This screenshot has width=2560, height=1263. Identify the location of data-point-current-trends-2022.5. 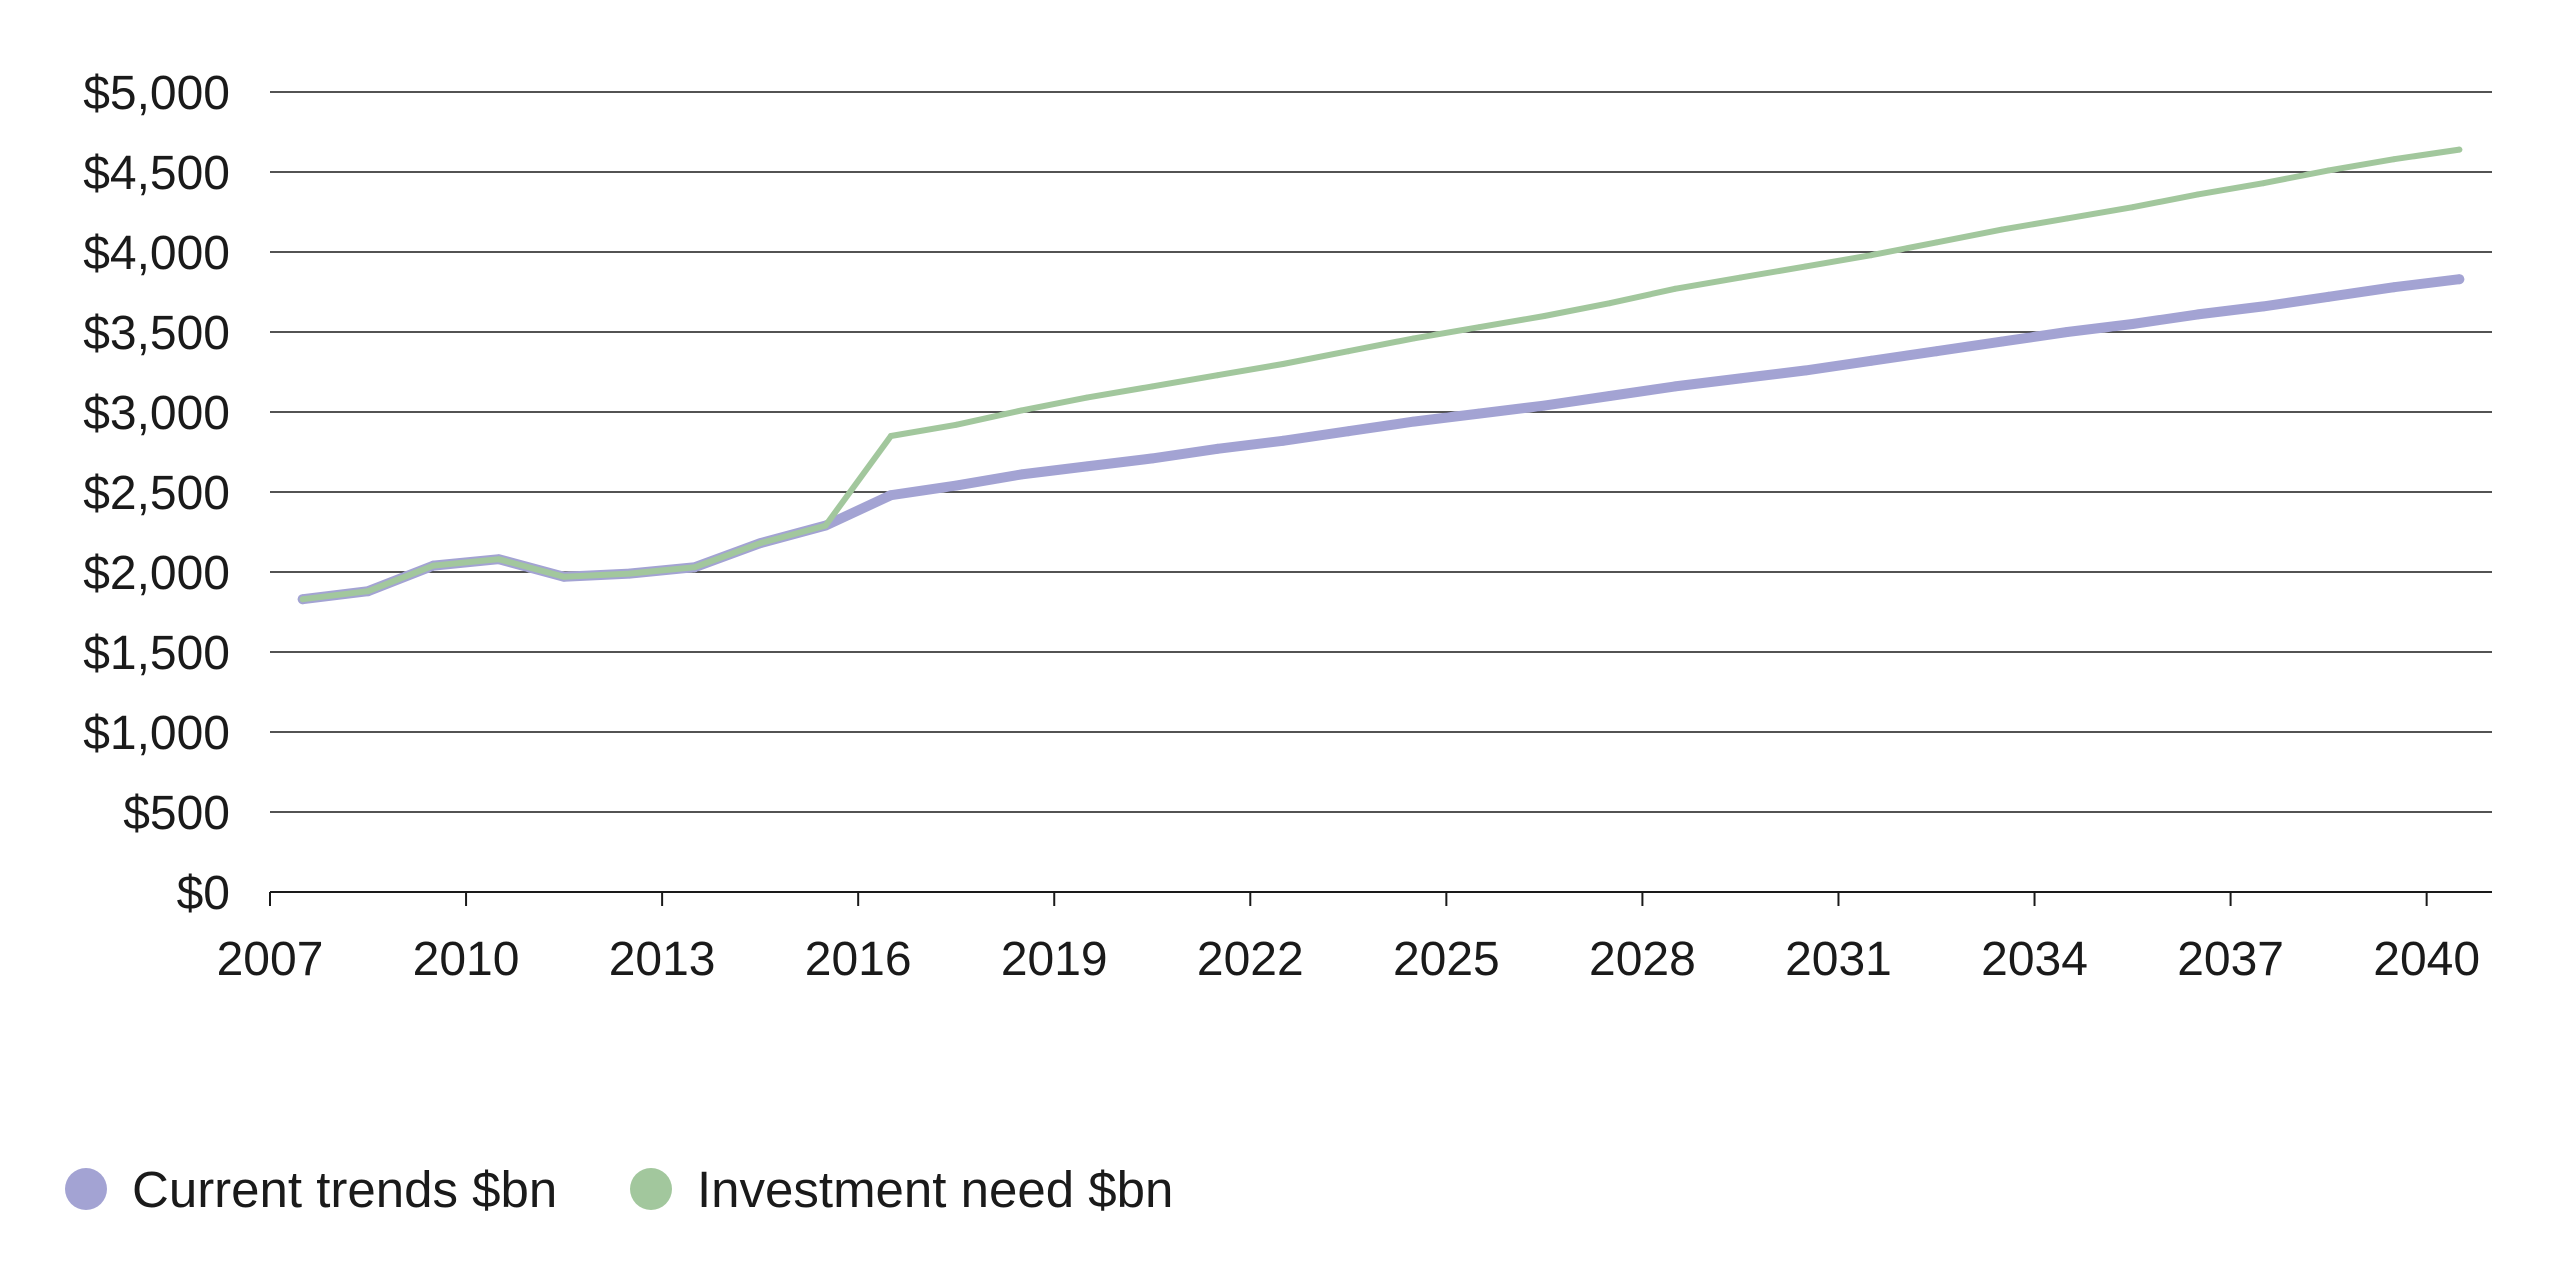
(1282, 440).